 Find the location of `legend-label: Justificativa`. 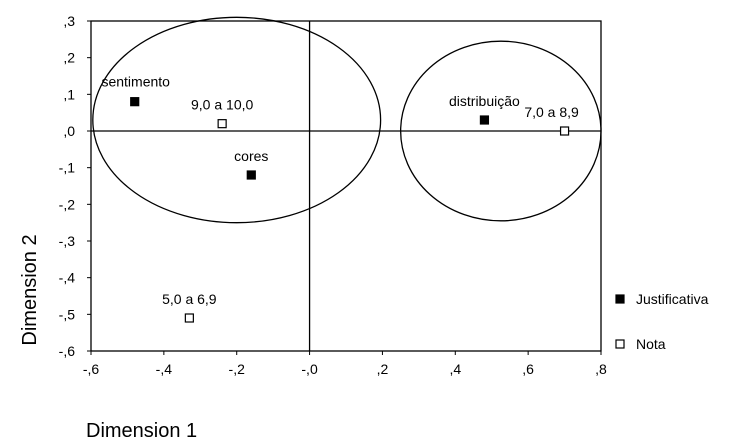

legend-label: Justificativa is located at coordinates (672, 299).